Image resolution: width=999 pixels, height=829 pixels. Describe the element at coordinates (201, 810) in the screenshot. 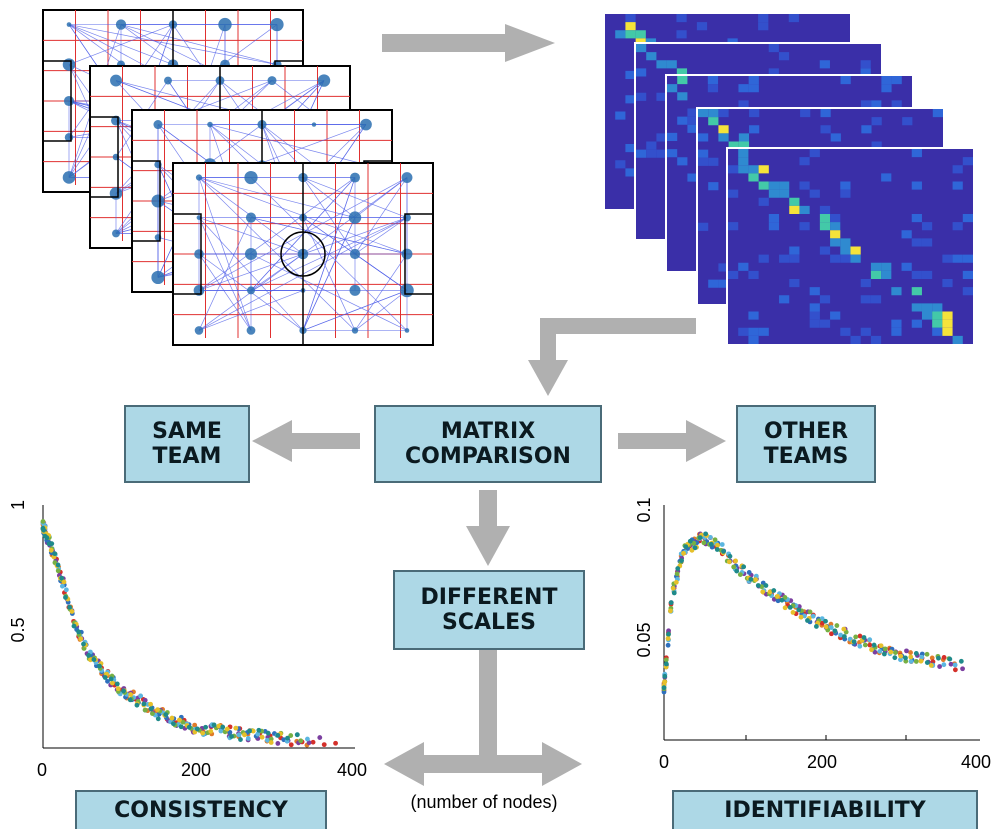

I see `consistency-label: CONSISTENCY` at that location.